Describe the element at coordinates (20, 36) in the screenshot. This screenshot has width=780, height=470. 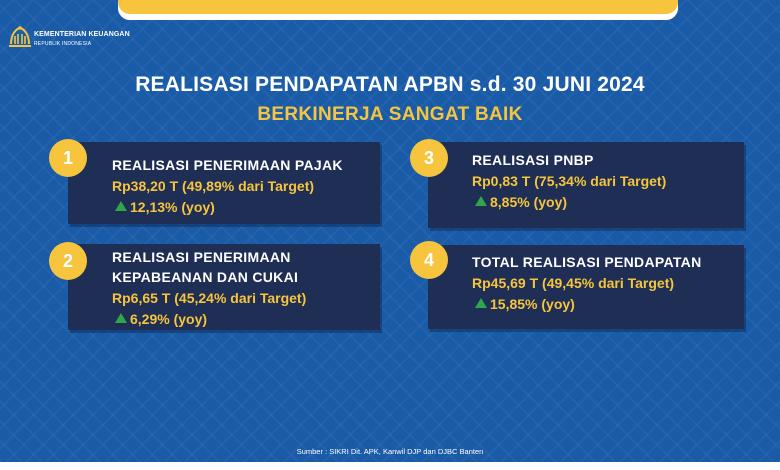
I see `kemenkeu-logo-icon` at that location.